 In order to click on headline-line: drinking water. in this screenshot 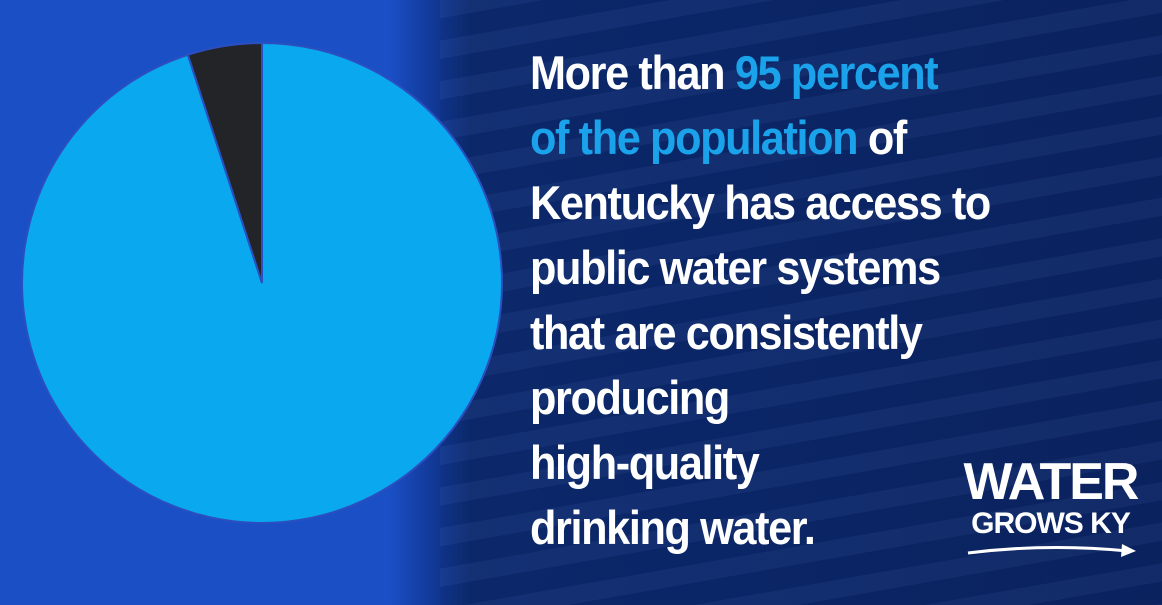, I will do `click(760, 527)`.